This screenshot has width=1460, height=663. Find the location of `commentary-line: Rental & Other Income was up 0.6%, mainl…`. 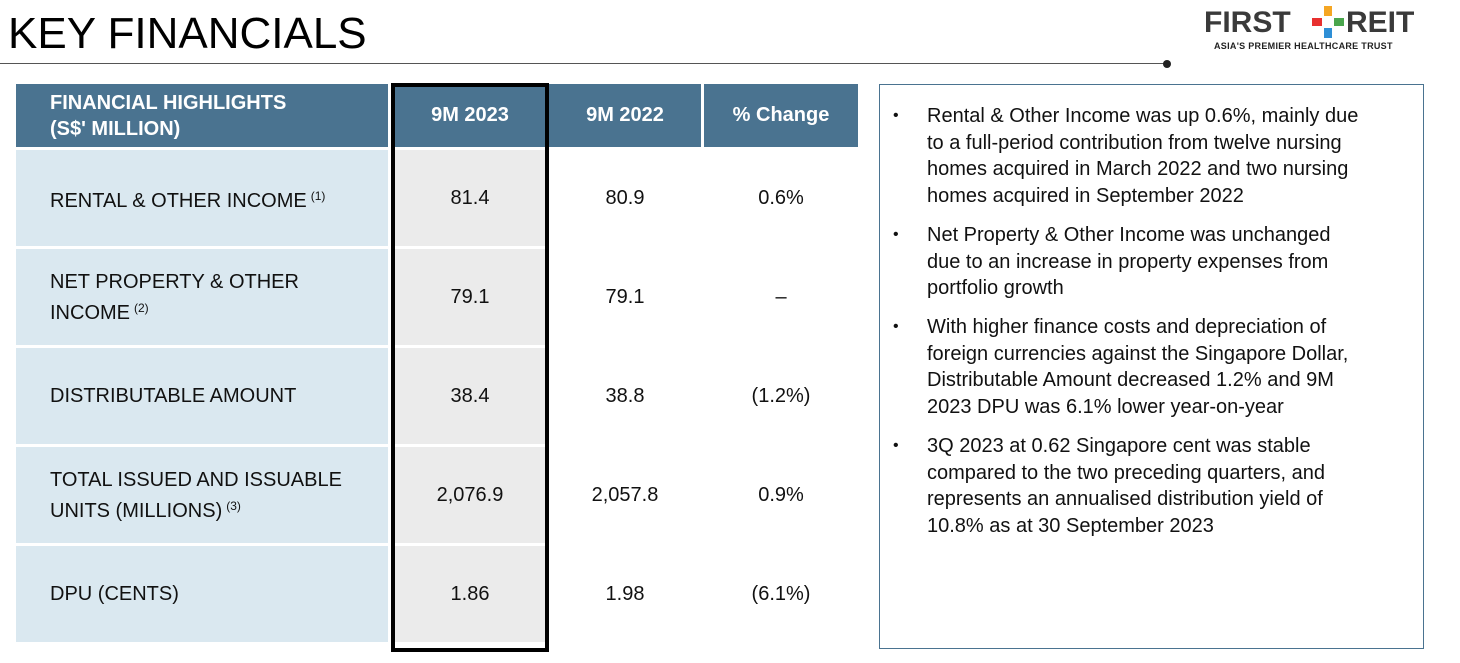

commentary-line: Rental & Other Income was up 0.6%, mainl… is located at coordinates (1143, 116).